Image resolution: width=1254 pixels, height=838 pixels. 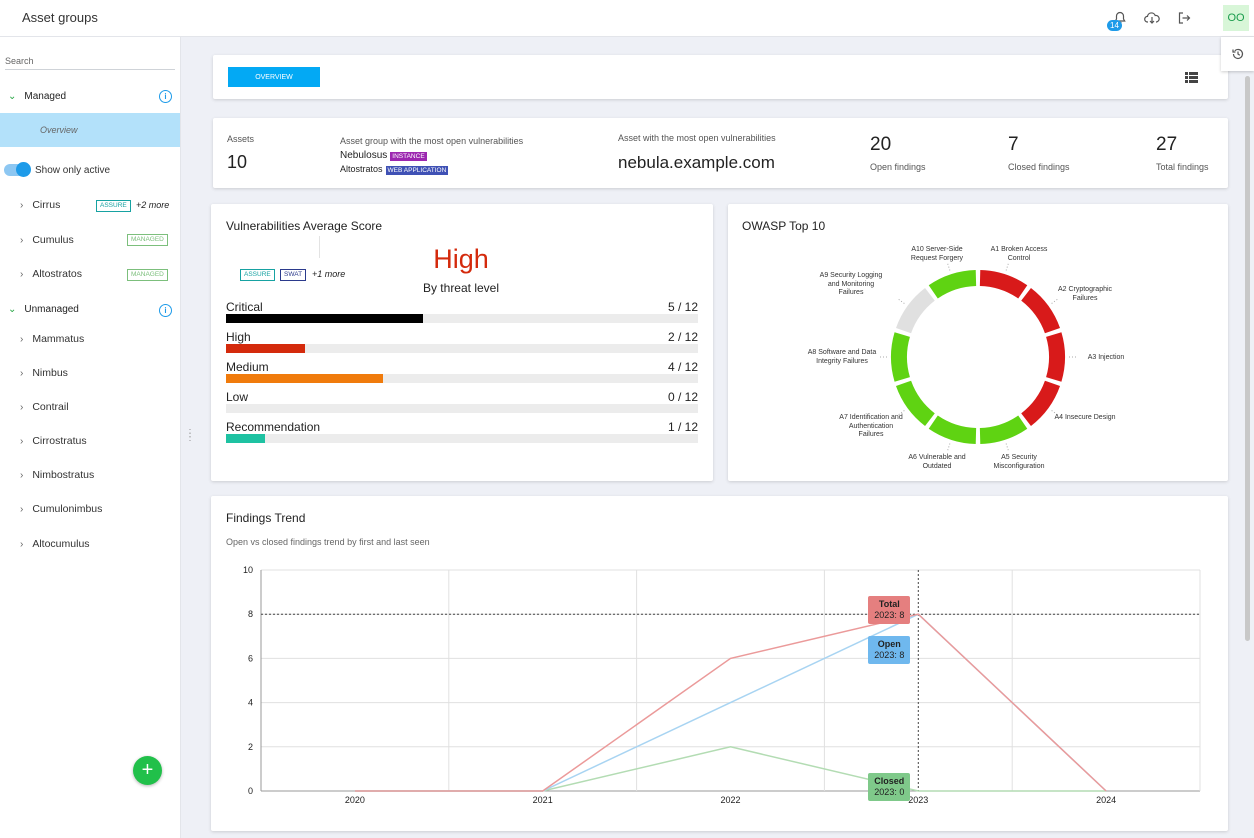 What do you see at coordinates (247, 367) in the screenshot?
I see `severity-label: Medium` at bounding box center [247, 367].